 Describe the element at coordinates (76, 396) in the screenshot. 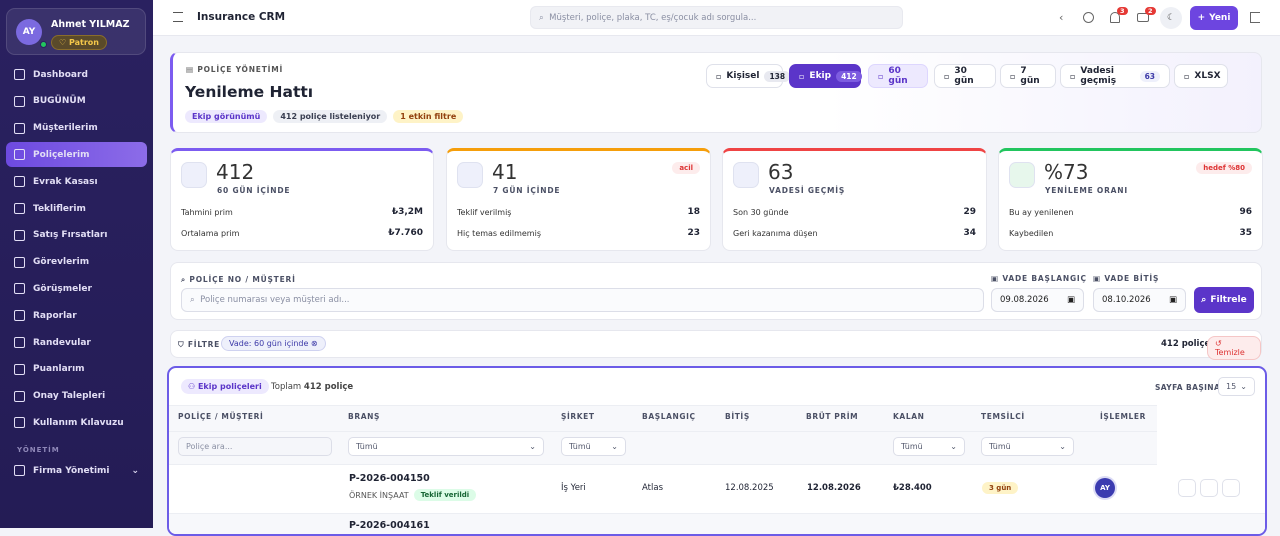

I see `nav-item: Onay Talepleri` at that location.